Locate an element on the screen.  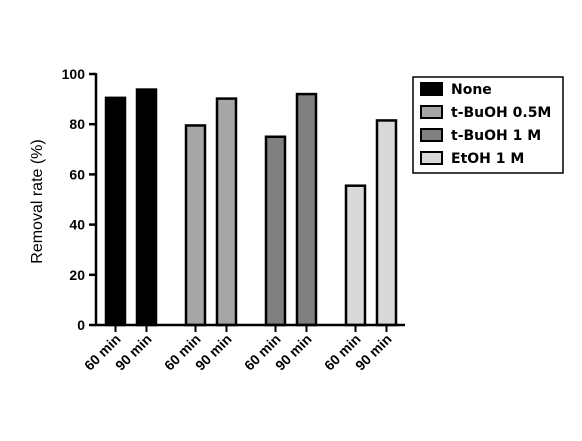
y-axis-label: Removal rate (%) is located at coordinates (37, 201).